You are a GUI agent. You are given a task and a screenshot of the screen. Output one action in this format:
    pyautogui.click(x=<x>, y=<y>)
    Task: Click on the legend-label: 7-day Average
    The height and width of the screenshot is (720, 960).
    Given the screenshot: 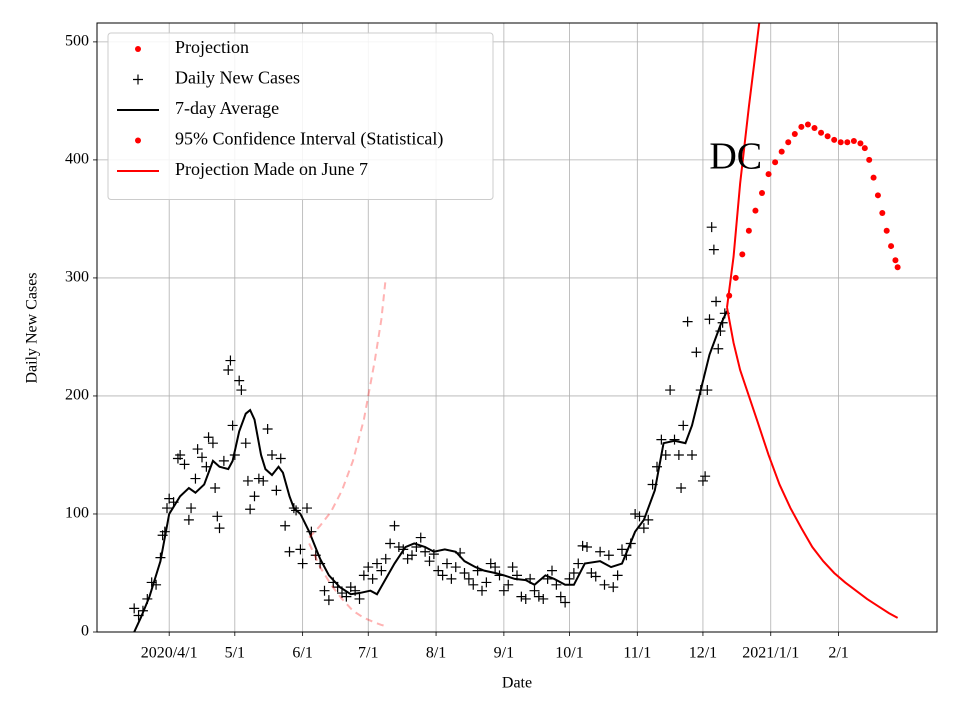 What is the action you would take?
    pyautogui.click(x=227, y=108)
    